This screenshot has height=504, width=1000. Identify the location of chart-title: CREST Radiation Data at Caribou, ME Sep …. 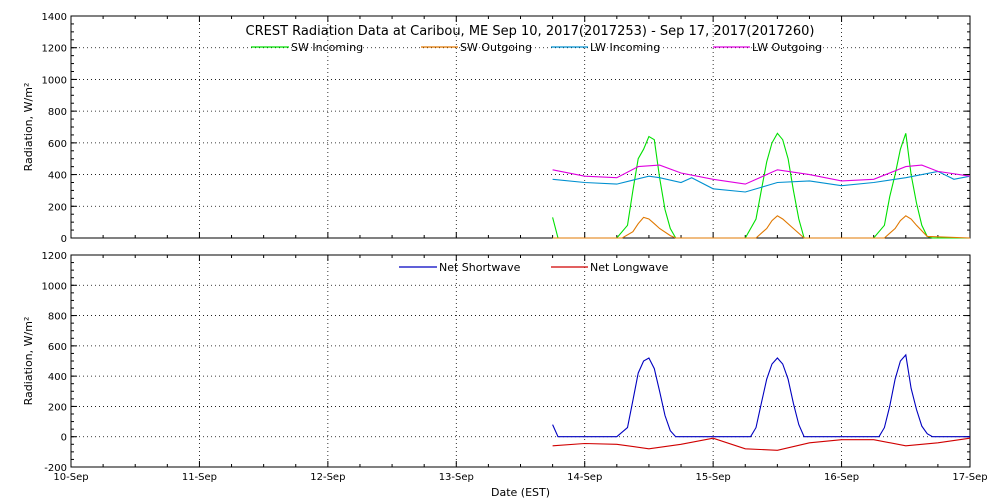
(530, 31).